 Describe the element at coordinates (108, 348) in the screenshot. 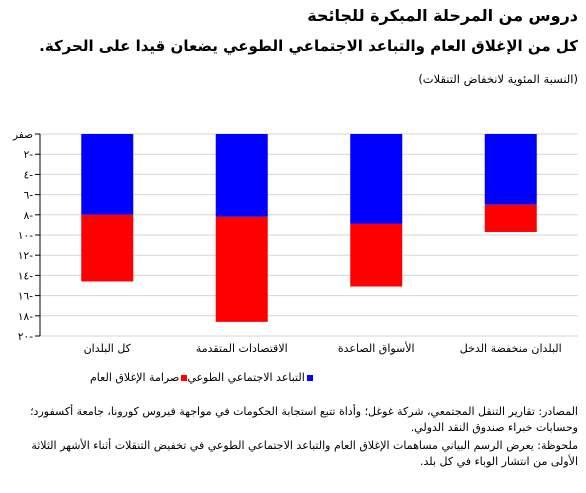

I see `category-label: كل البلدان` at that location.